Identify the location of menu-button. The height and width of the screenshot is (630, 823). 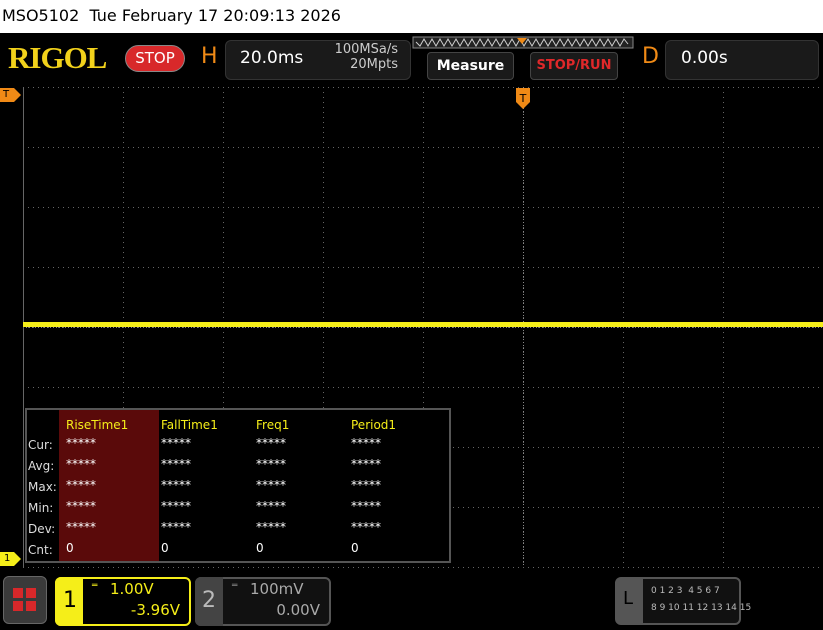
(25, 600).